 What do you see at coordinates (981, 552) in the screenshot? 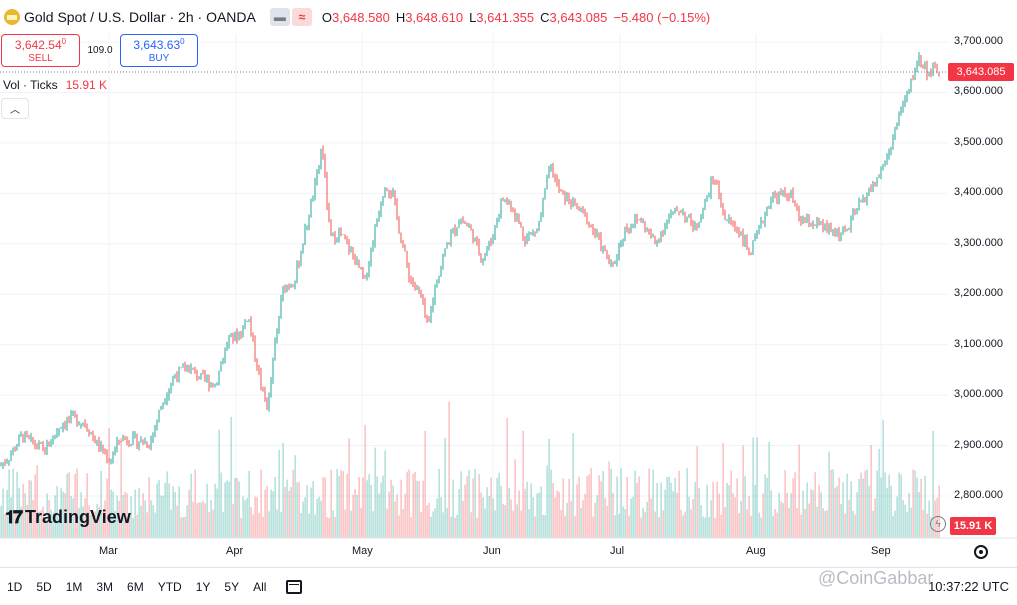
I see `chart-settings-icon` at bounding box center [981, 552].